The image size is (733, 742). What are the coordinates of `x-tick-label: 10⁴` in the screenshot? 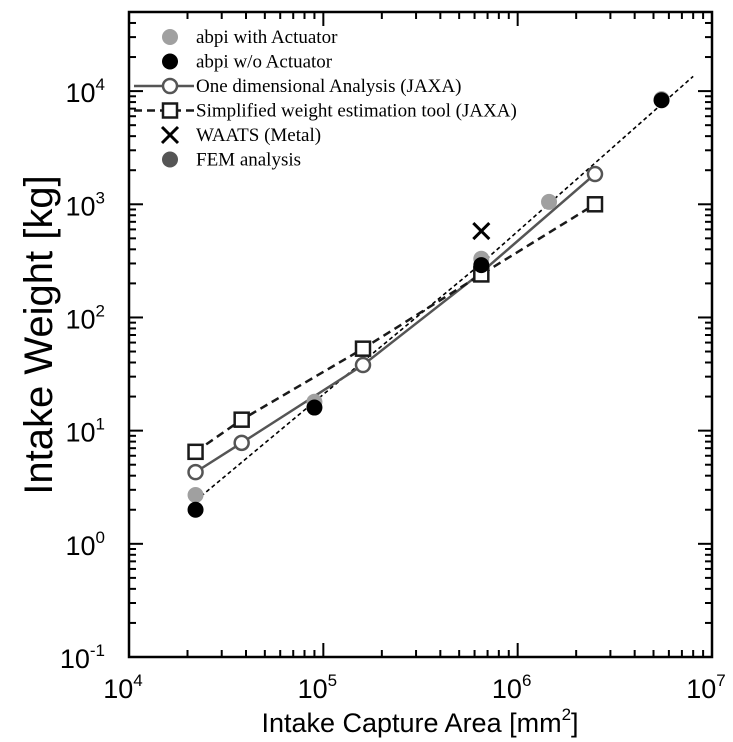 It's located at (123, 687).